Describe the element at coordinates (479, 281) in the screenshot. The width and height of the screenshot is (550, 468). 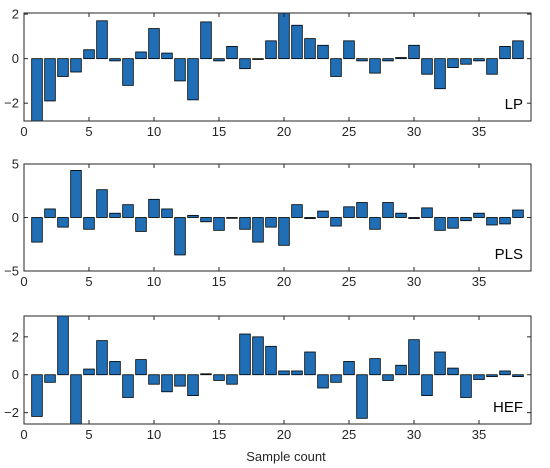
I see `x-tick-label: 35` at that location.